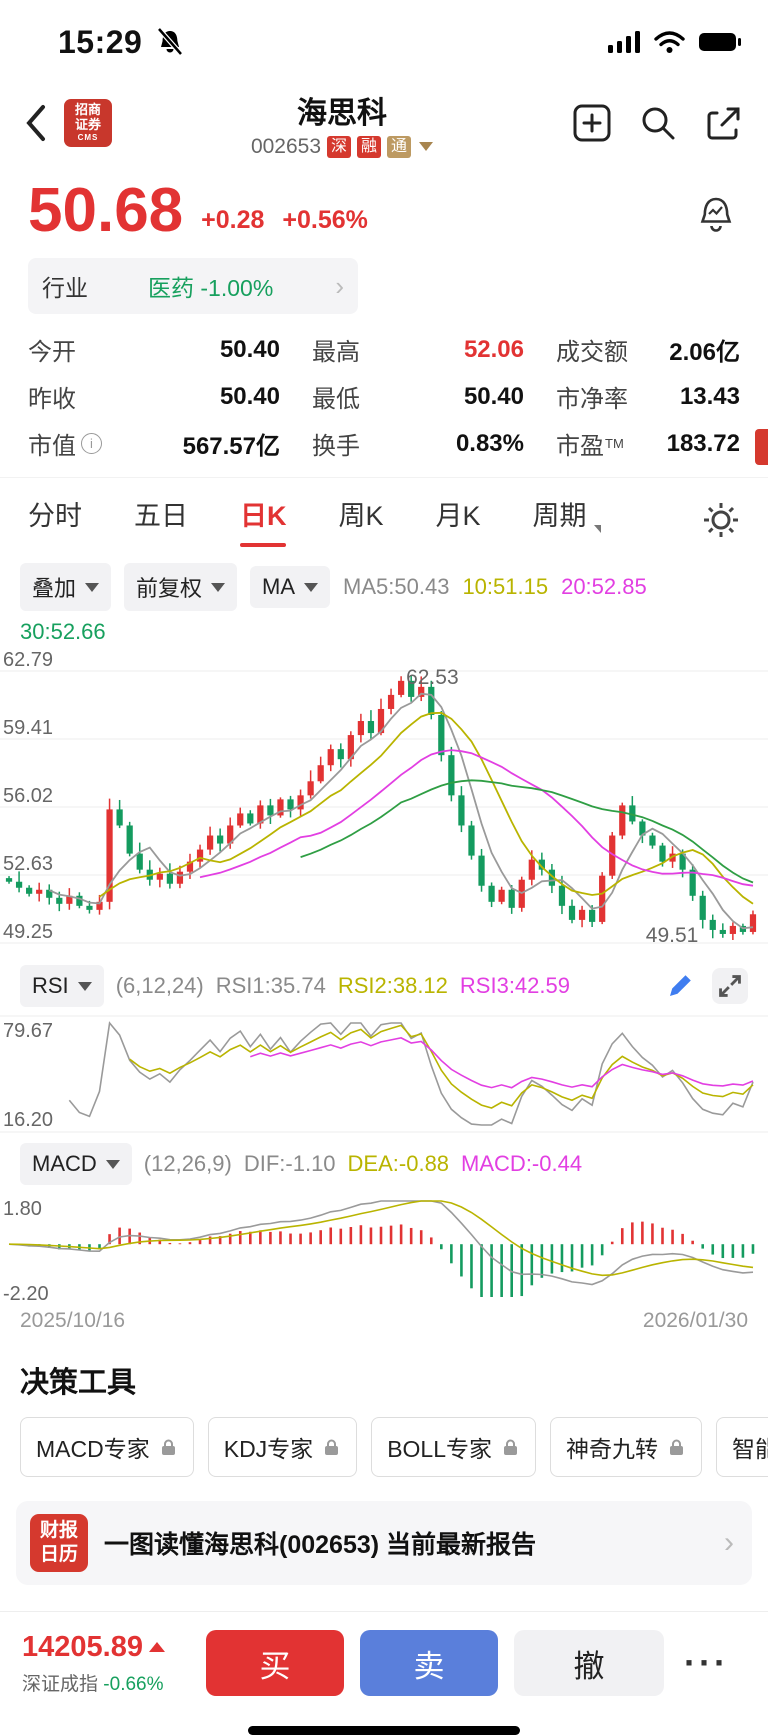 This screenshot has height=1735, width=768. What do you see at coordinates (458, 516) in the screenshot?
I see `tab-monthly-k: 月K` at bounding box center [458, 516].